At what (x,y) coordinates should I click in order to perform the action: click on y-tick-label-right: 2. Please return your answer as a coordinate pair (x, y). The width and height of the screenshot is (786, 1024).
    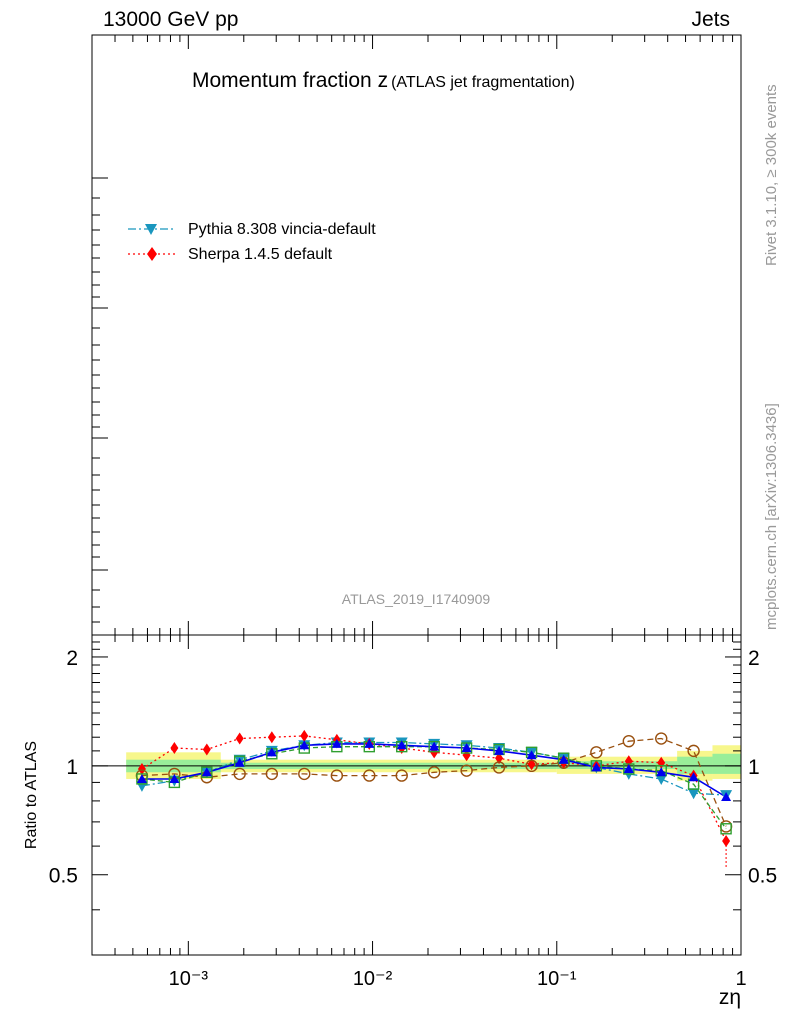
    Looking at the image, I should click on (754, 658).